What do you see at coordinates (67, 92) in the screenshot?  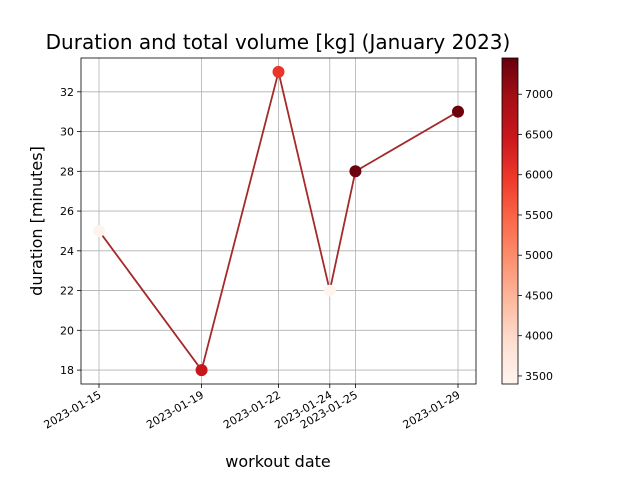 I see `y-tick-label: 32` at bounding box center [67, 92].